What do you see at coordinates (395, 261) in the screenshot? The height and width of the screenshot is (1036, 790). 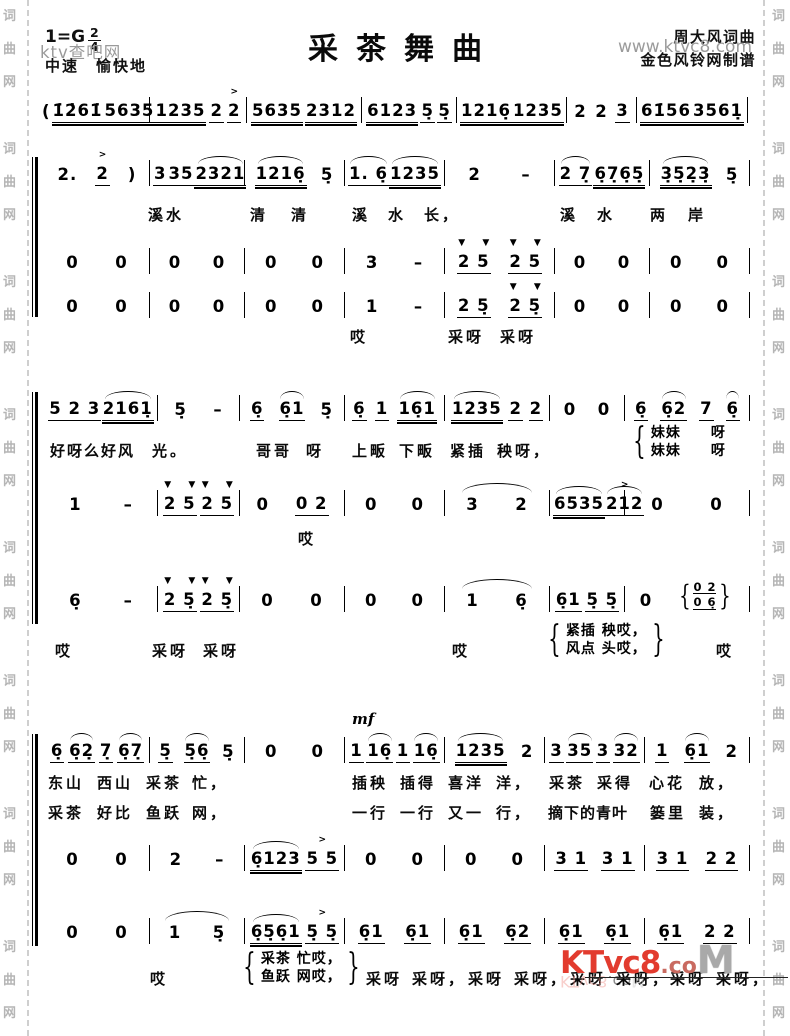 I see `measure: 3–` at bounding box center [395, 261].